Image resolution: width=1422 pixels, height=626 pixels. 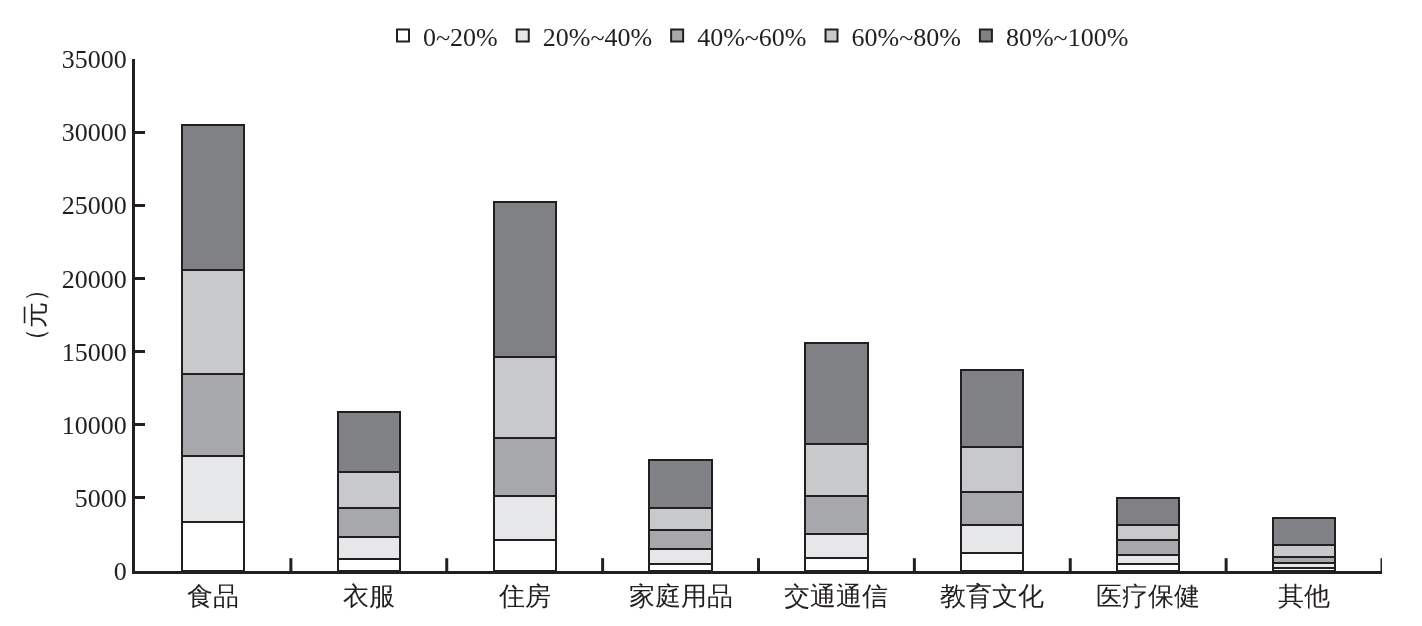 What do you see at coordinates (680, 597) in the screenshot?
I see `x-tick-label: 家庭用品` at bounding box center [680, 597].